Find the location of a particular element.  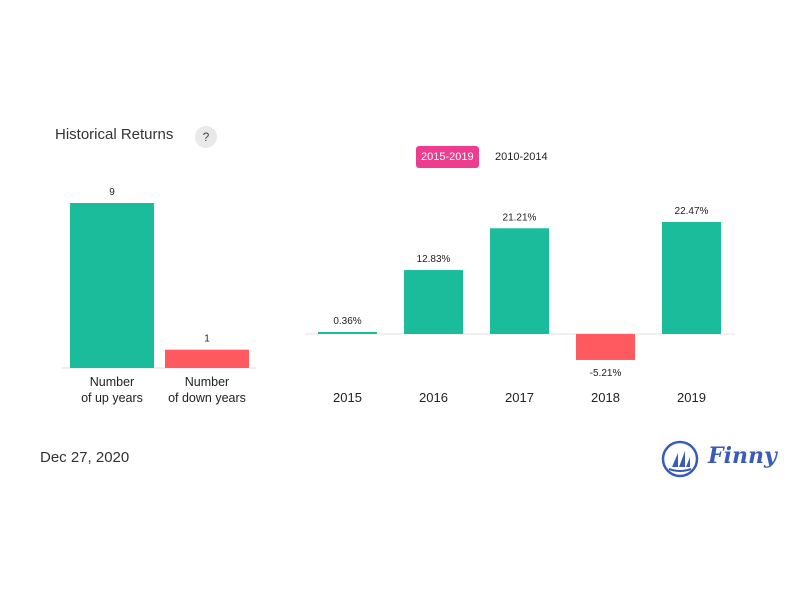

year-tick-2019: 2019 is located at coordinates (691, 397).